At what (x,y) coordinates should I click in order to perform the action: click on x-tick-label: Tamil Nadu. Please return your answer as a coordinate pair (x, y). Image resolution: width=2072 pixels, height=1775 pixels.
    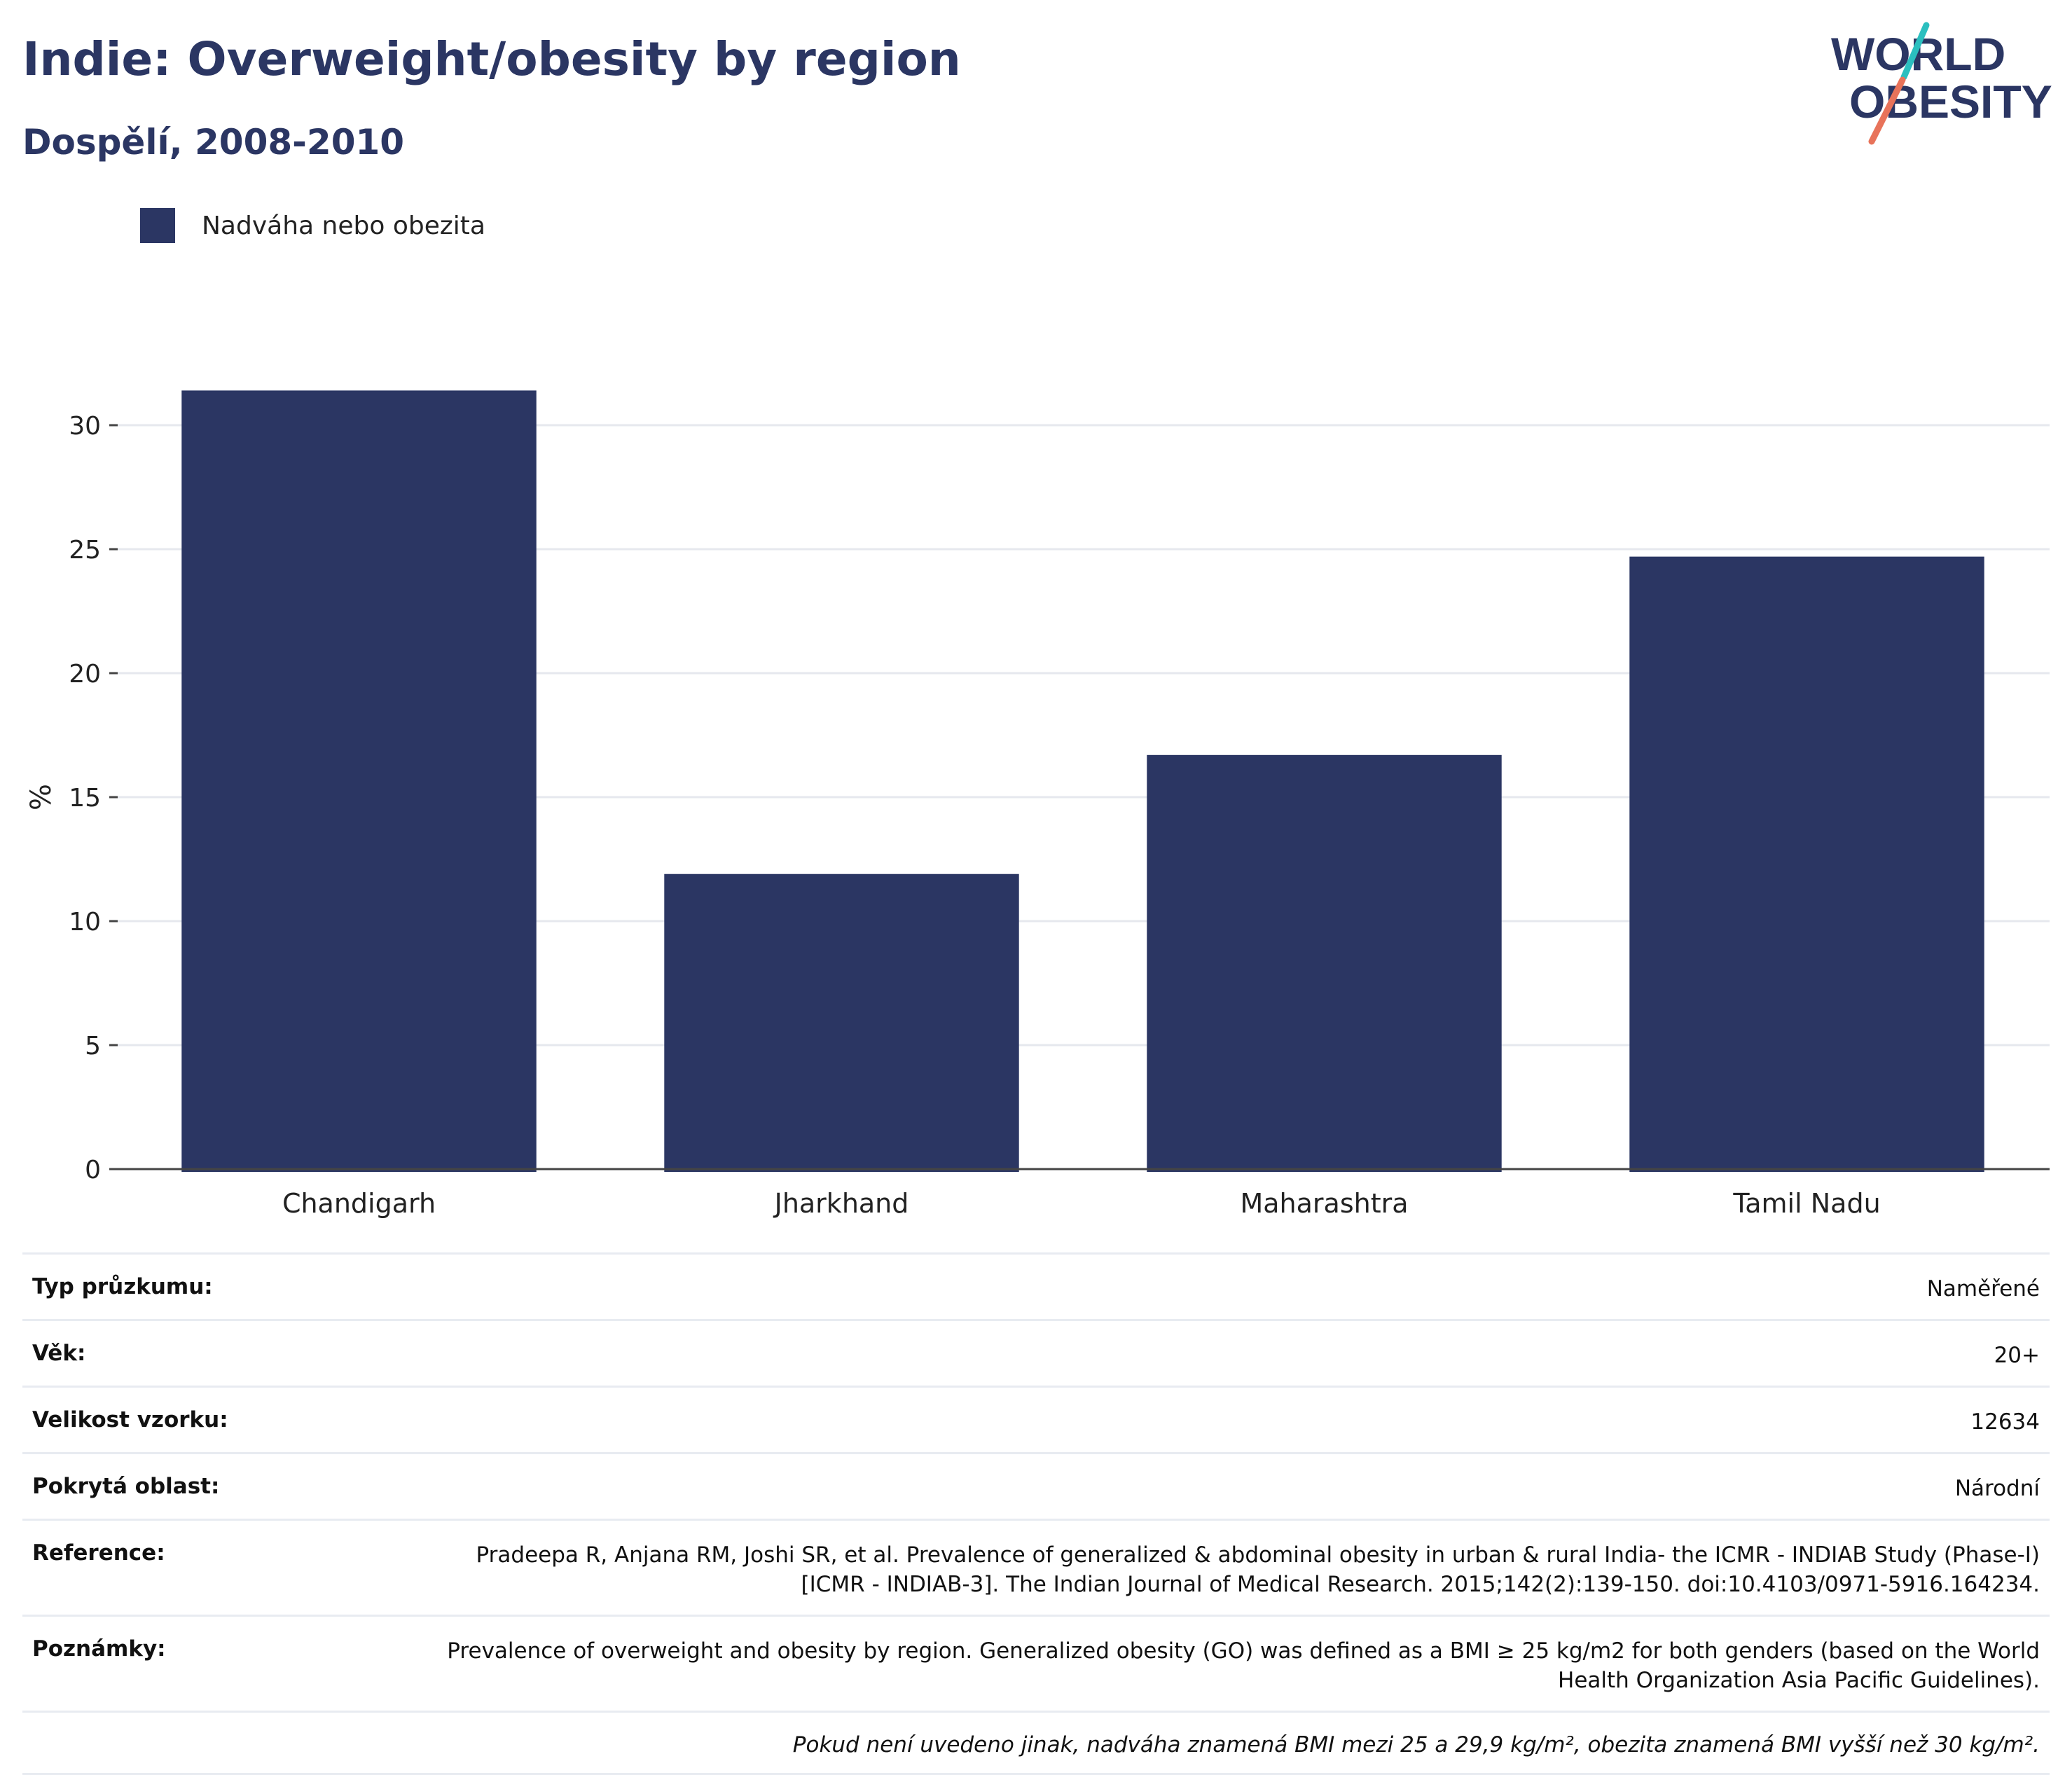
    Looking at the image, I should click on (1806, 1203).